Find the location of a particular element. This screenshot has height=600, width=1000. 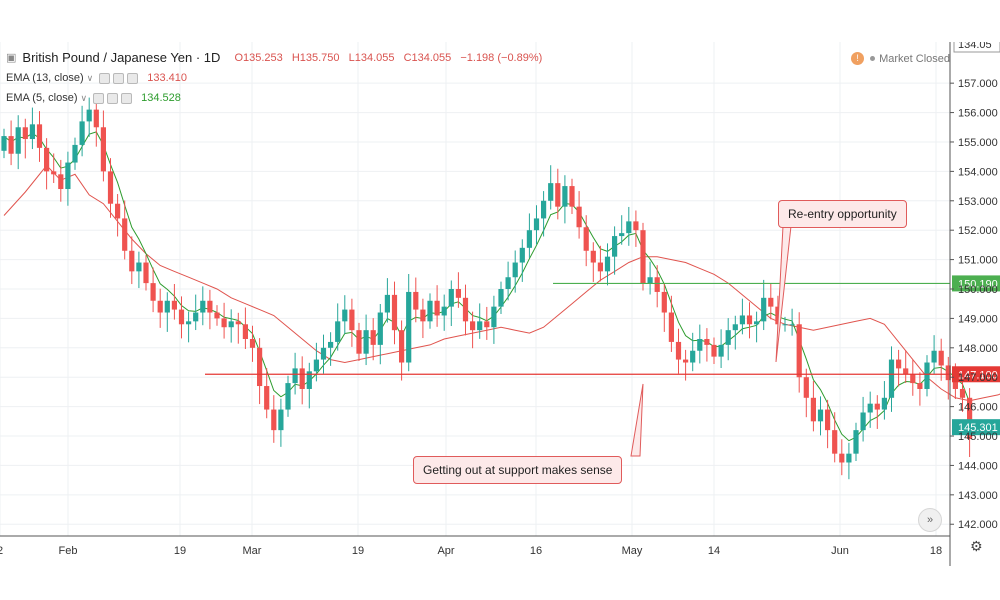

time-axis: 2 Feb 19 Mar 19 Apr 16 May 14 Jun 18 is located at coordinates (475, 546).